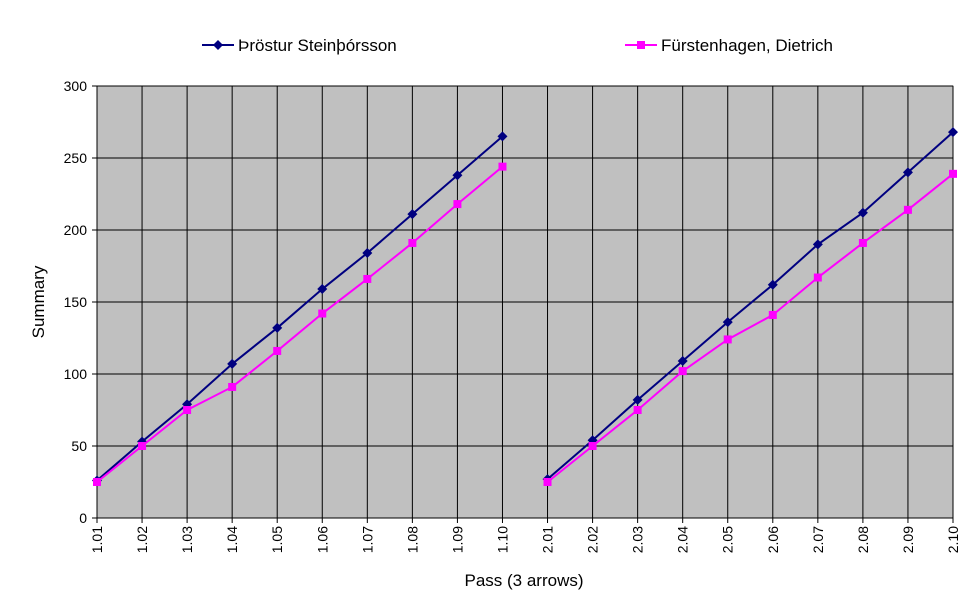 This screenshot has width=971, height=605. Describe the element at coordinates (76, 158) in the screenshot. I see `y-tick-label: 250` at that location.